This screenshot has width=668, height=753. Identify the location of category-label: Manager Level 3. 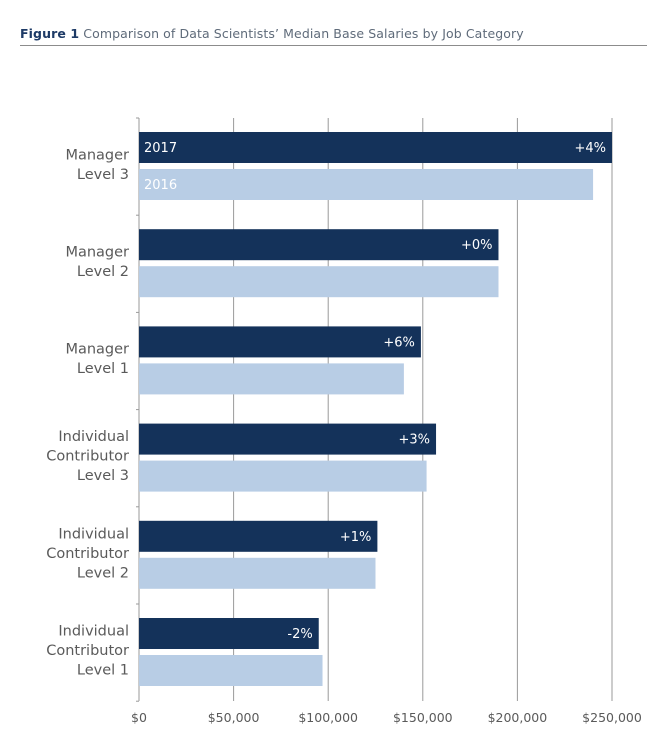
(97, 165).